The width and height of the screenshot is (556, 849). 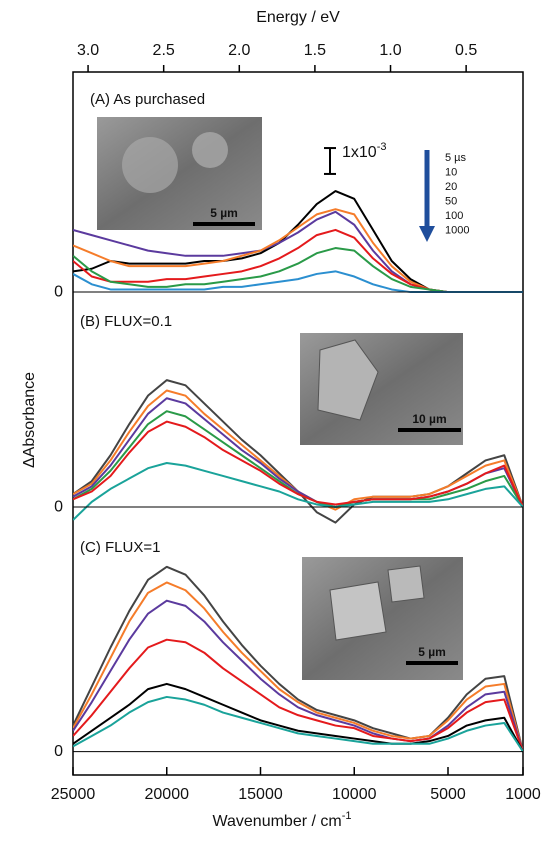 What do you see at coordinates (456, 158) in the screenshot?
I see `legend-label: 5 µs` at bounding box center [456, 158].